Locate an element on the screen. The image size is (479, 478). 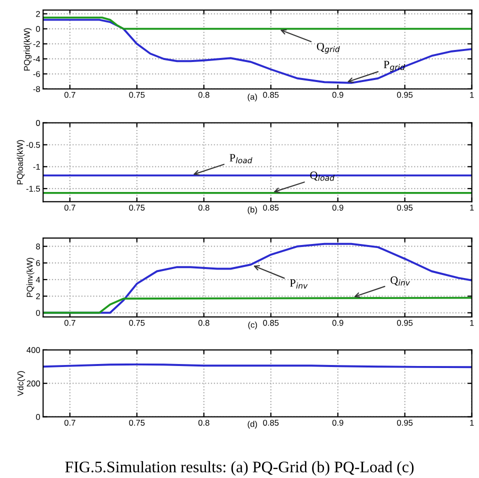
annotation: P$_{inv}$ is located at coordinates (299, 283).